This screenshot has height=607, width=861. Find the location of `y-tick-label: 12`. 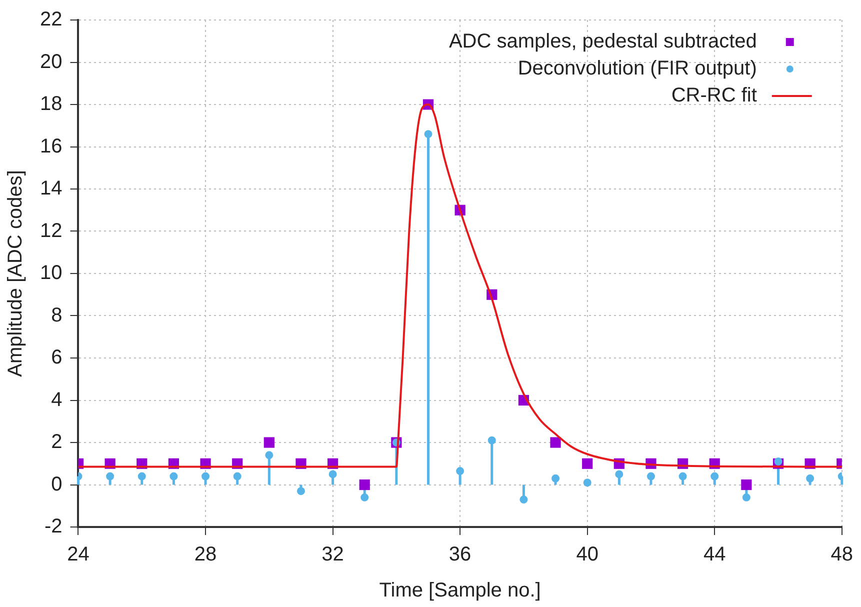

y-tick-label: 12 is located at coordinates (51, 231).